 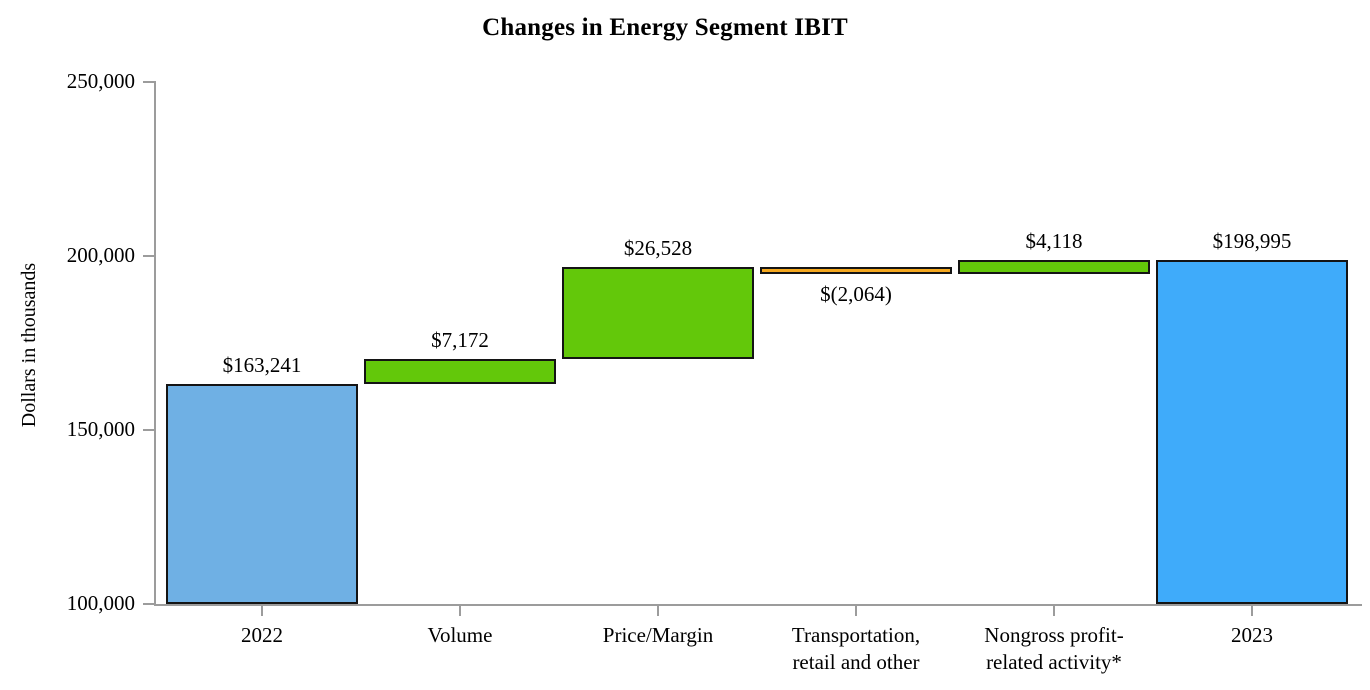 What do you see at coordinates (100, 429) in the screenshot?
I see `y-tick-label: 150,000` at bounding box center [100, 429].